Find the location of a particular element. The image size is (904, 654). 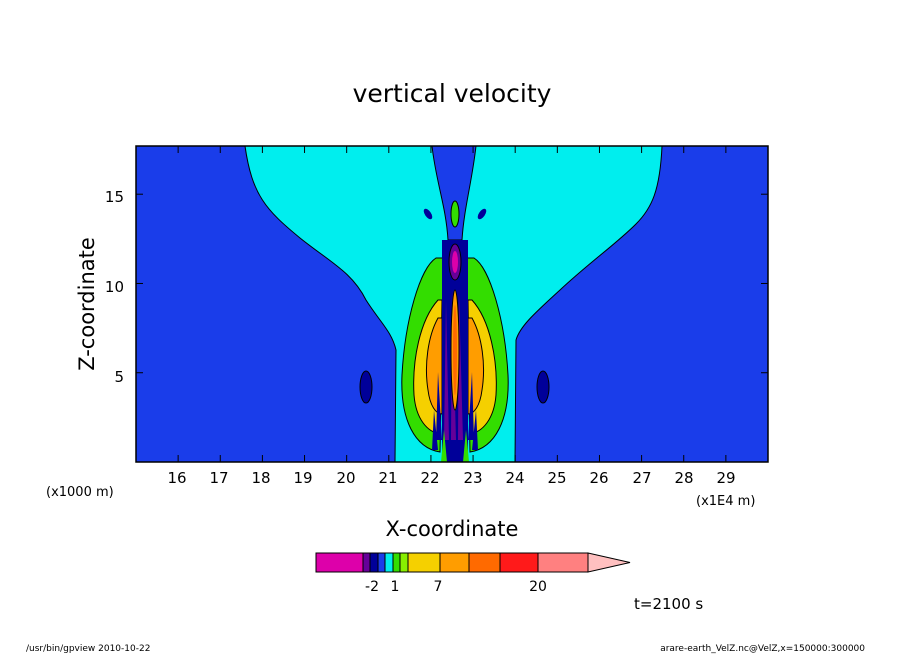

colorbar: -2 1 7 20 is located at coordinates (473, 573).